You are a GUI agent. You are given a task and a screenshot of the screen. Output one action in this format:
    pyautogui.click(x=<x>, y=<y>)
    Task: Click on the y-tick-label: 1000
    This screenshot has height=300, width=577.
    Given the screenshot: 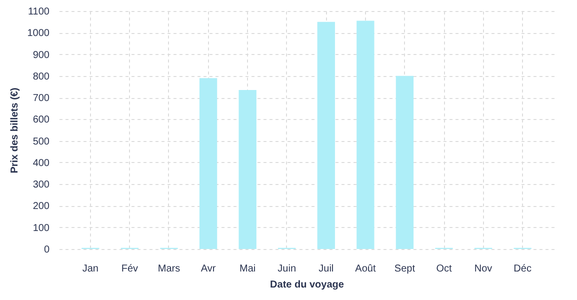 What is the action you would take?
    pyautogui.click(x=38, y=34)
    